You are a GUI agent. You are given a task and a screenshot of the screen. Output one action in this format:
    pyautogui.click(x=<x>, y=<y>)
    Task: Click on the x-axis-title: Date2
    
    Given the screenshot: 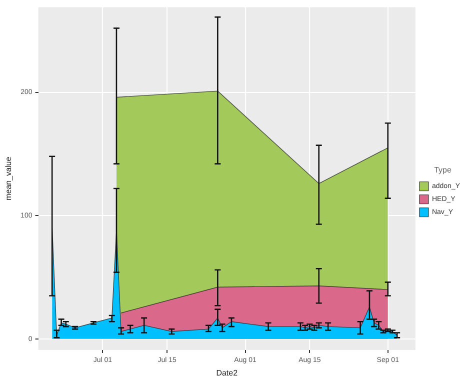 What is the action you would take?
    pyautogui.click(x=227, y=373)
    